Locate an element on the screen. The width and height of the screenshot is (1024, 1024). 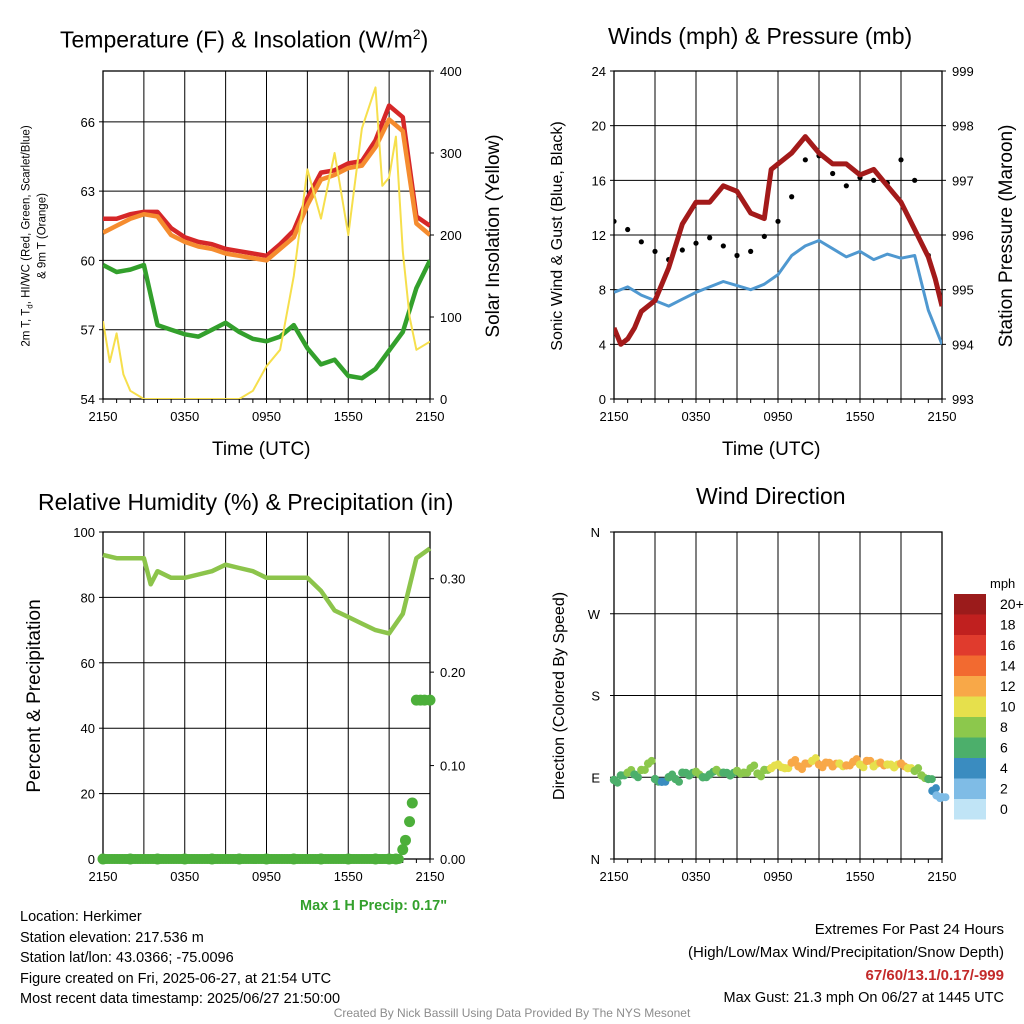
dir-legend-label: 6 is located at coordinates (1004, 748).